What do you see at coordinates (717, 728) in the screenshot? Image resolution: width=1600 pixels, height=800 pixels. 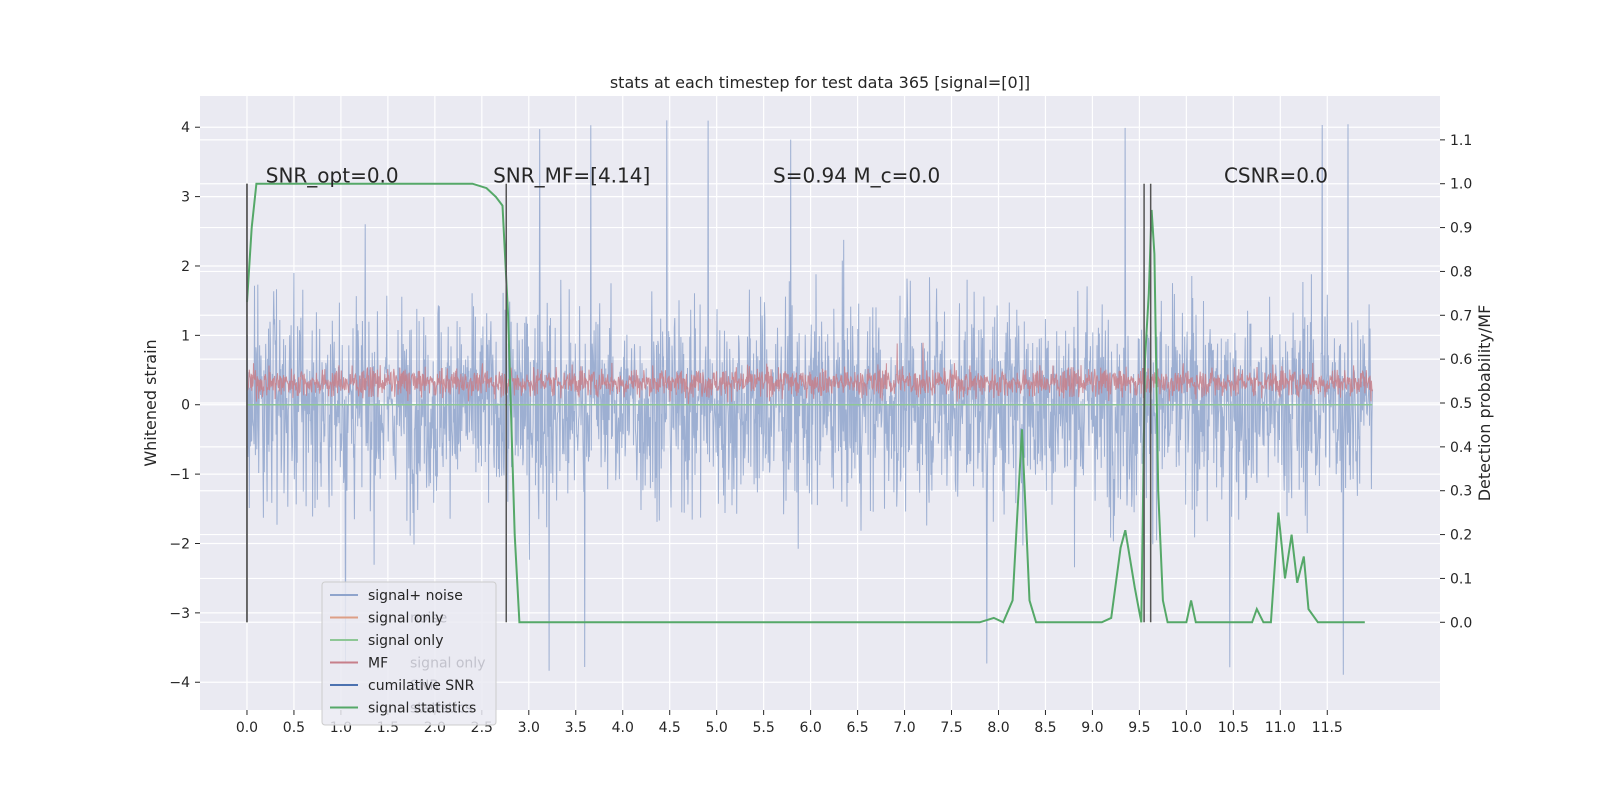 I see `x-tick-label: 5.0` at bounding box center [717, 728].